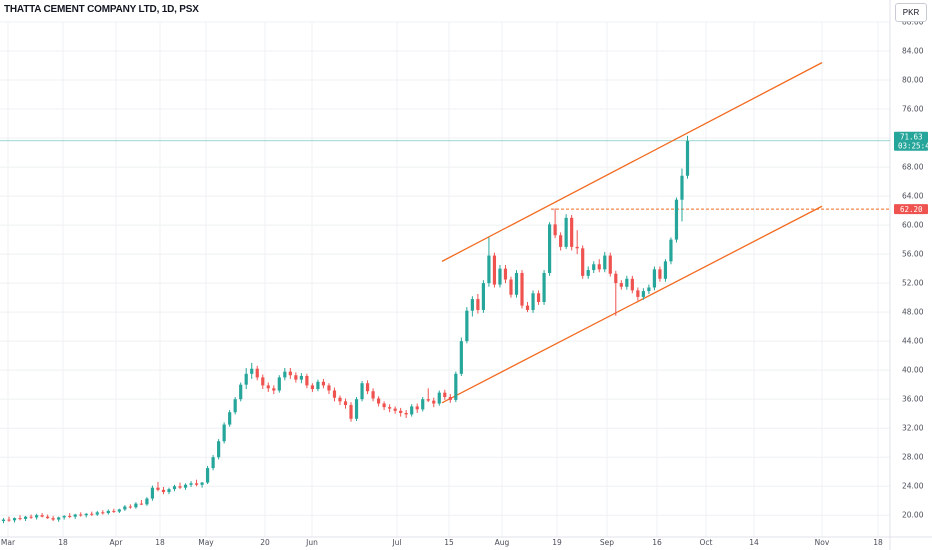 The width and height of the screenshot is (932, 550). Describe the element at coordinates (911, 137) in the screenshot. I see `last-price-label: 71.63` at that location.